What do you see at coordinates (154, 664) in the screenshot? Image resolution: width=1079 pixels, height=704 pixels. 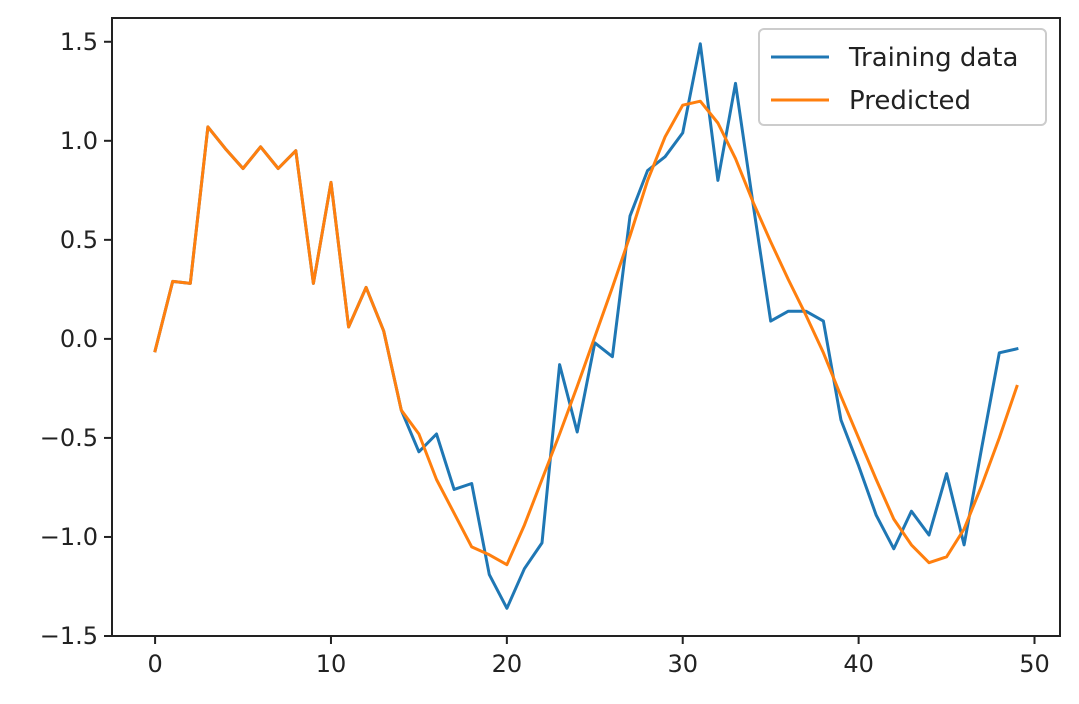 I see `x-tick-label: 0` at bounding box center [154, 664].